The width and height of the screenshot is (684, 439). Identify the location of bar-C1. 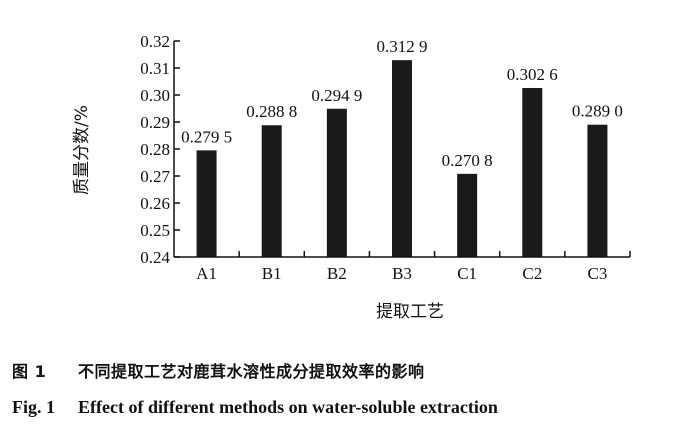
(467, 215).